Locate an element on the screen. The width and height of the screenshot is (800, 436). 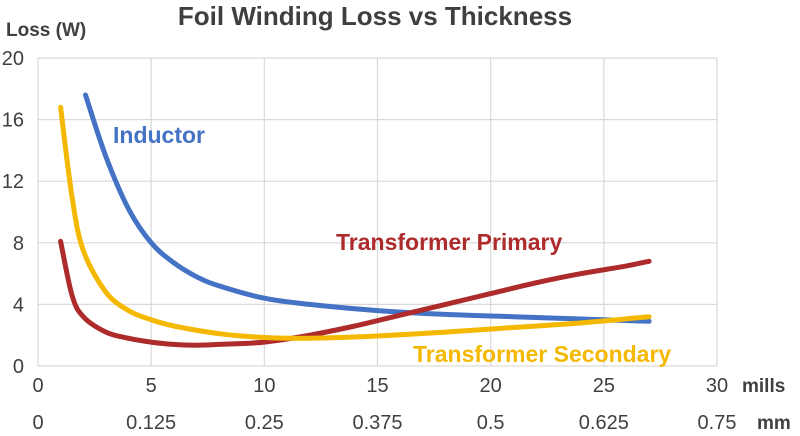
x-tick-label: 25 is located at coordinates (604, 386).